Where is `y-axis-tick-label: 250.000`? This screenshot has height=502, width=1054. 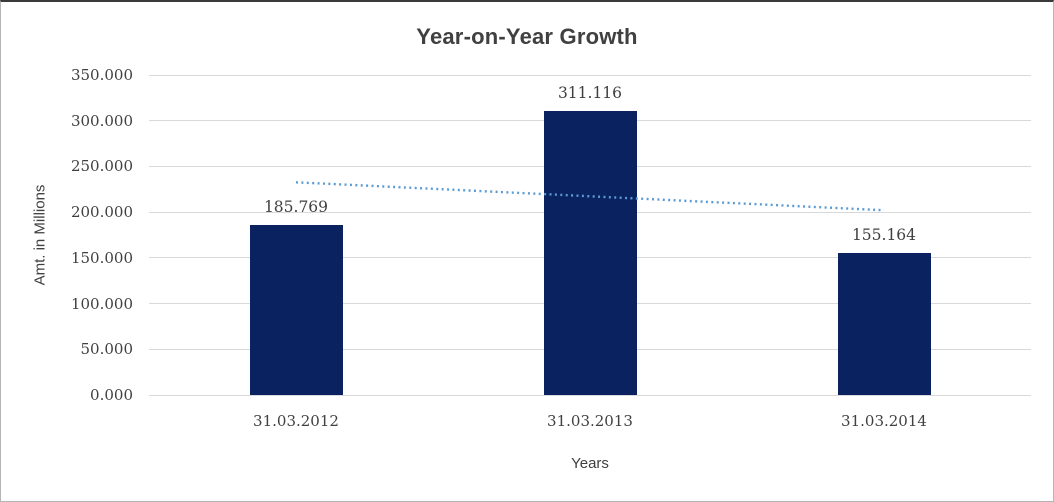 y-axis-tick-label: 250.000 is located at coordinates (101, 166).